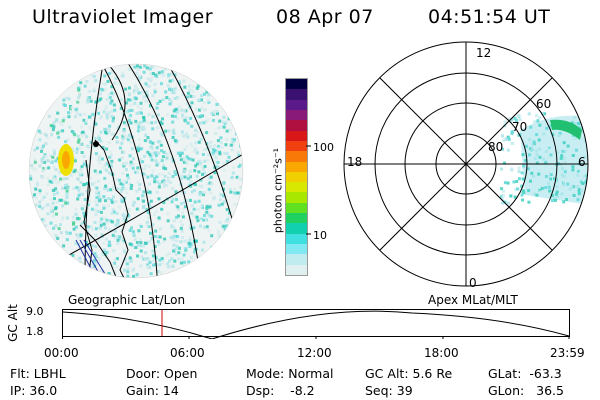 This screenshot has width=600, height=400. I want to click on gc-alt-info: GC Alt: 5.6 Re, so click(409, 373).